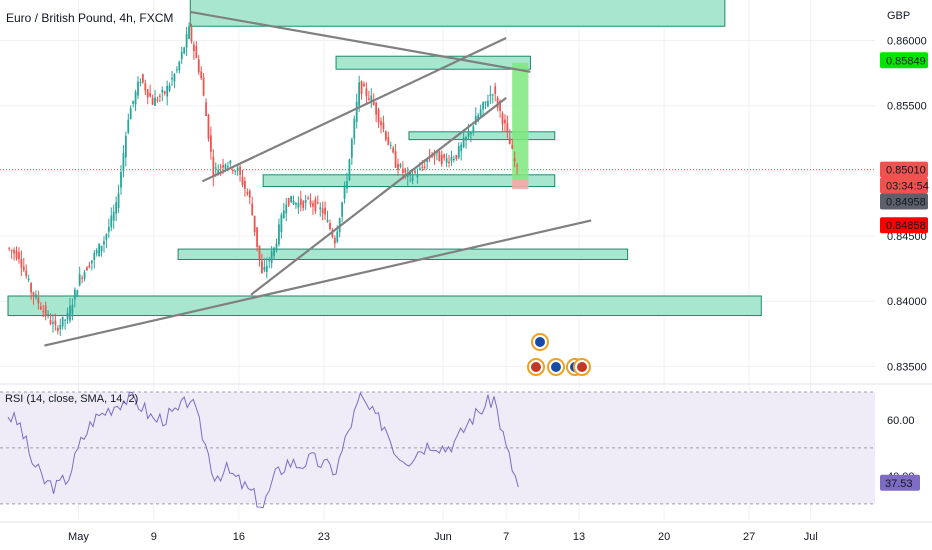 The image size is (932, 550). Describe the element at coordinates (466, 532) in the screenshot. I see `date-axis: May 9 16 23 Jun 7 13 20 27 Jul` at that location.